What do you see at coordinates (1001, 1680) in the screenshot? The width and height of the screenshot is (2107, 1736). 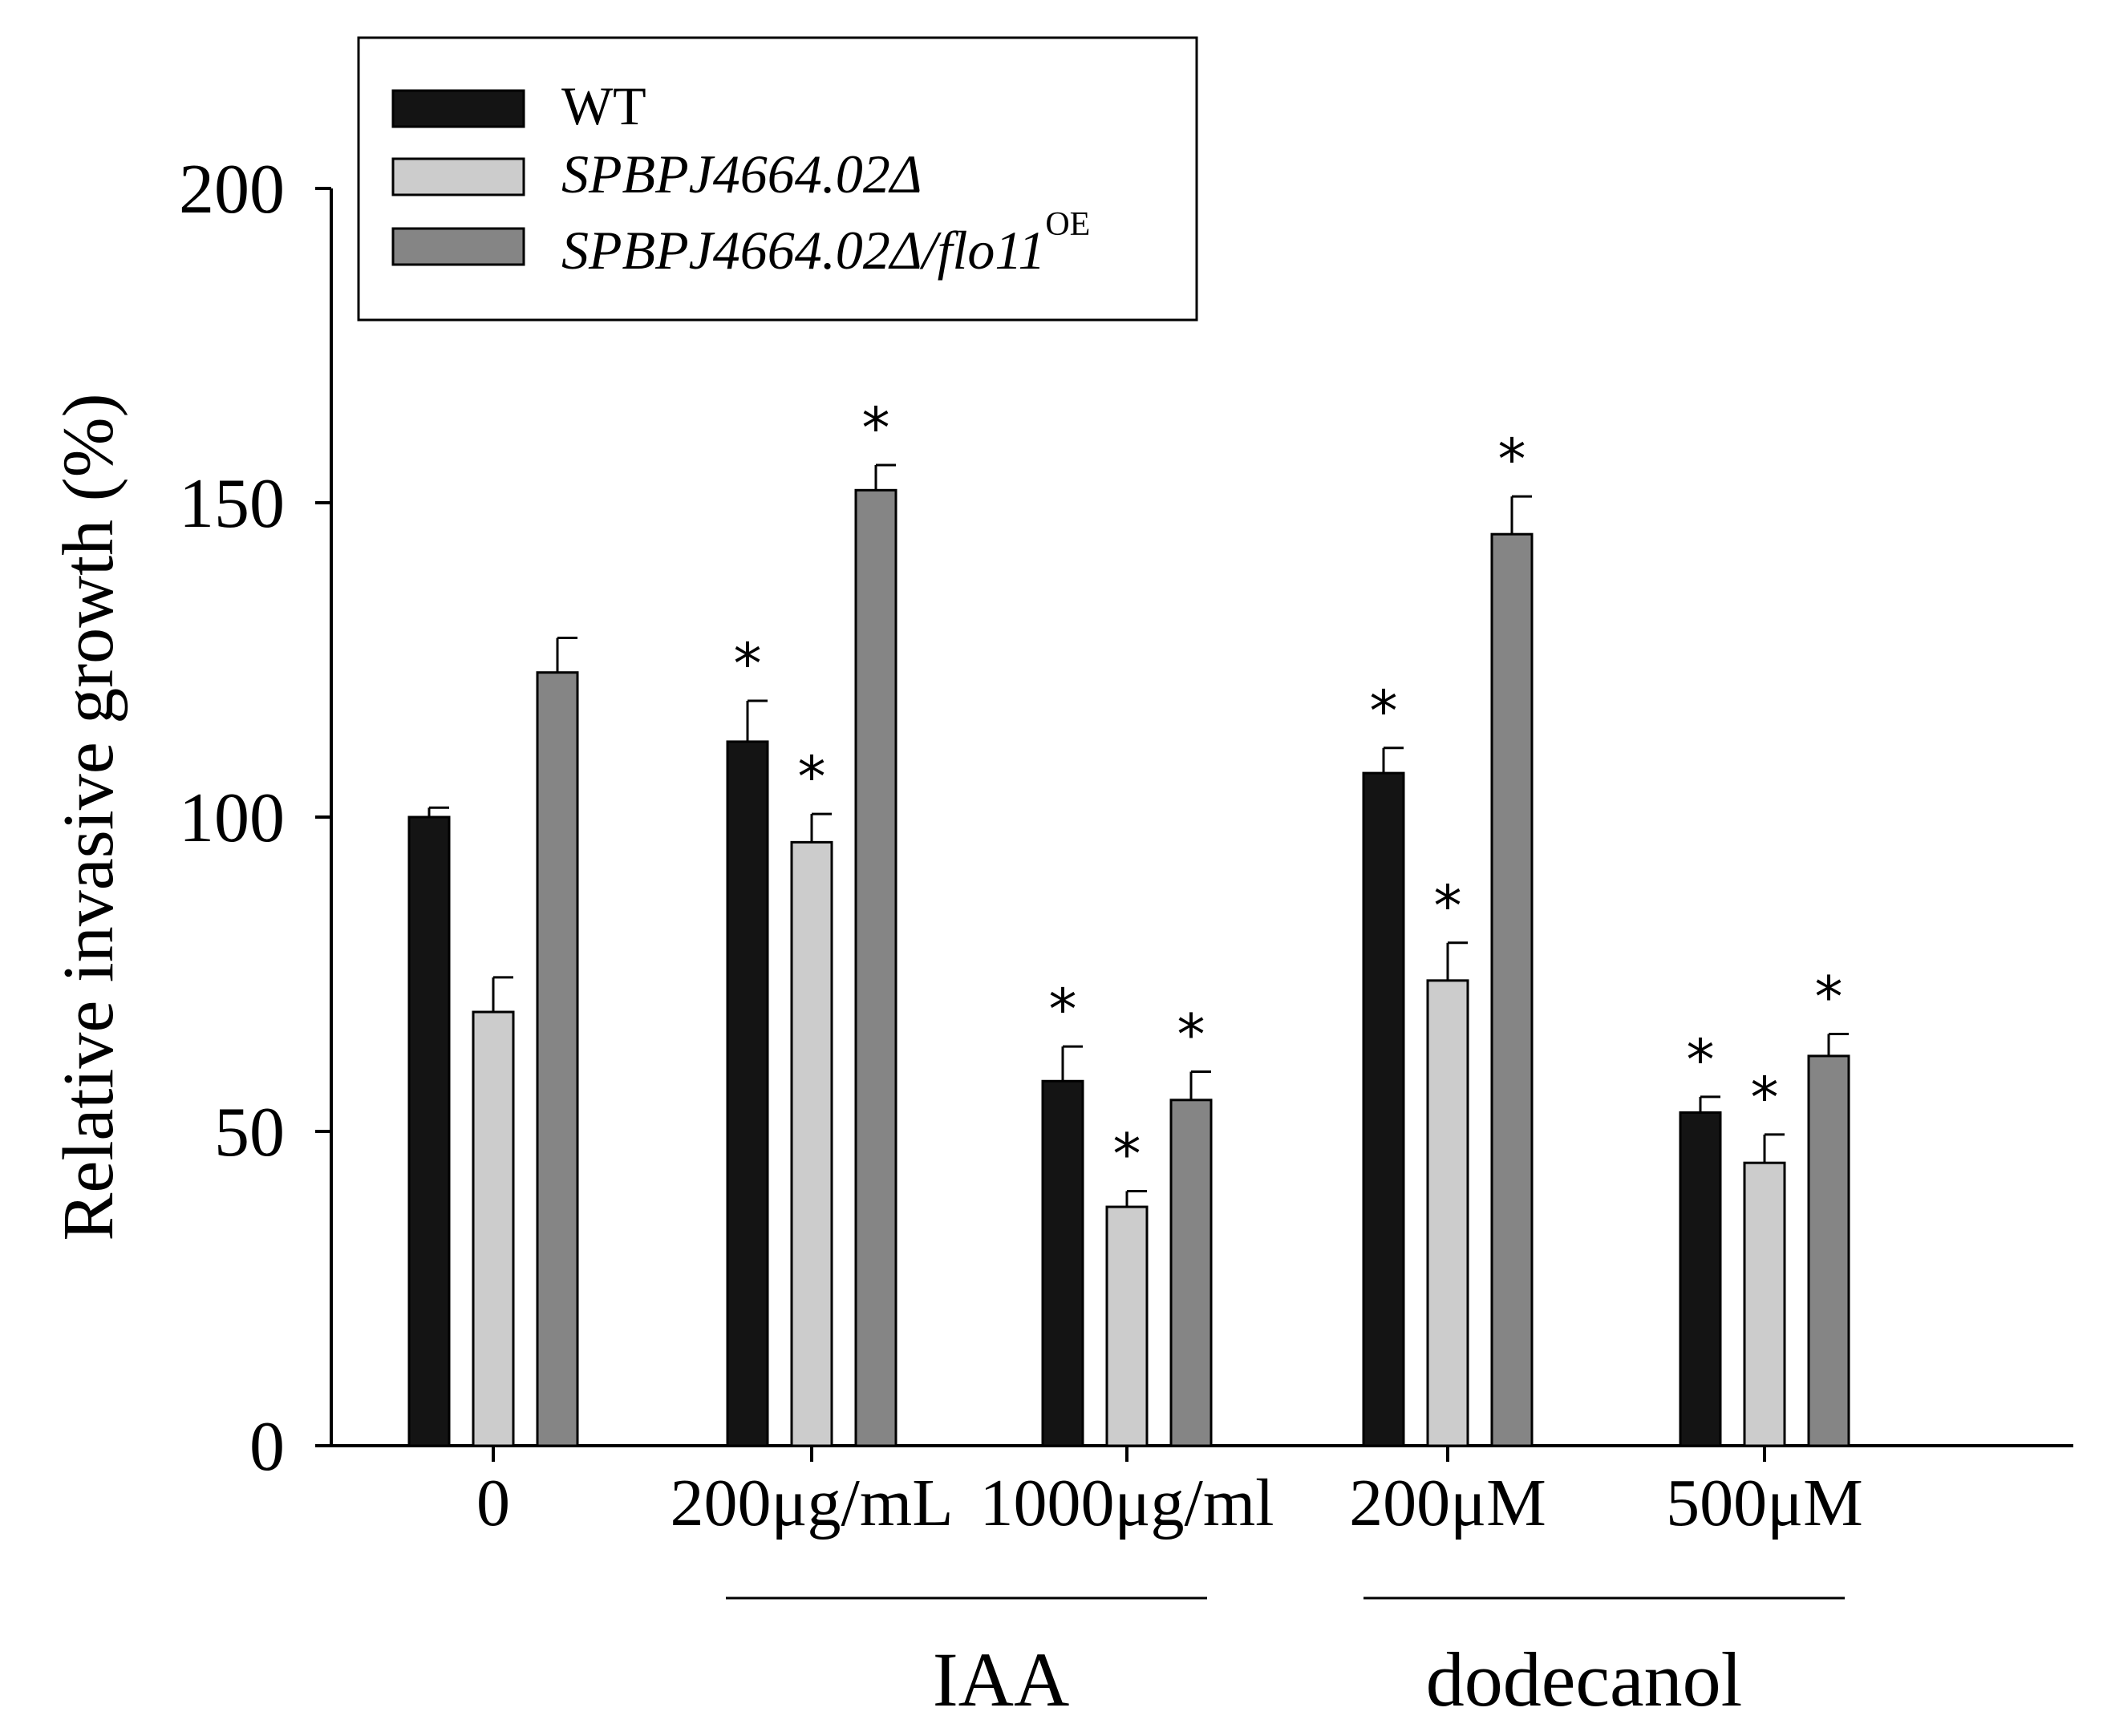 I see `group-label-0: IAA` at bounding box center [1001, 1680].